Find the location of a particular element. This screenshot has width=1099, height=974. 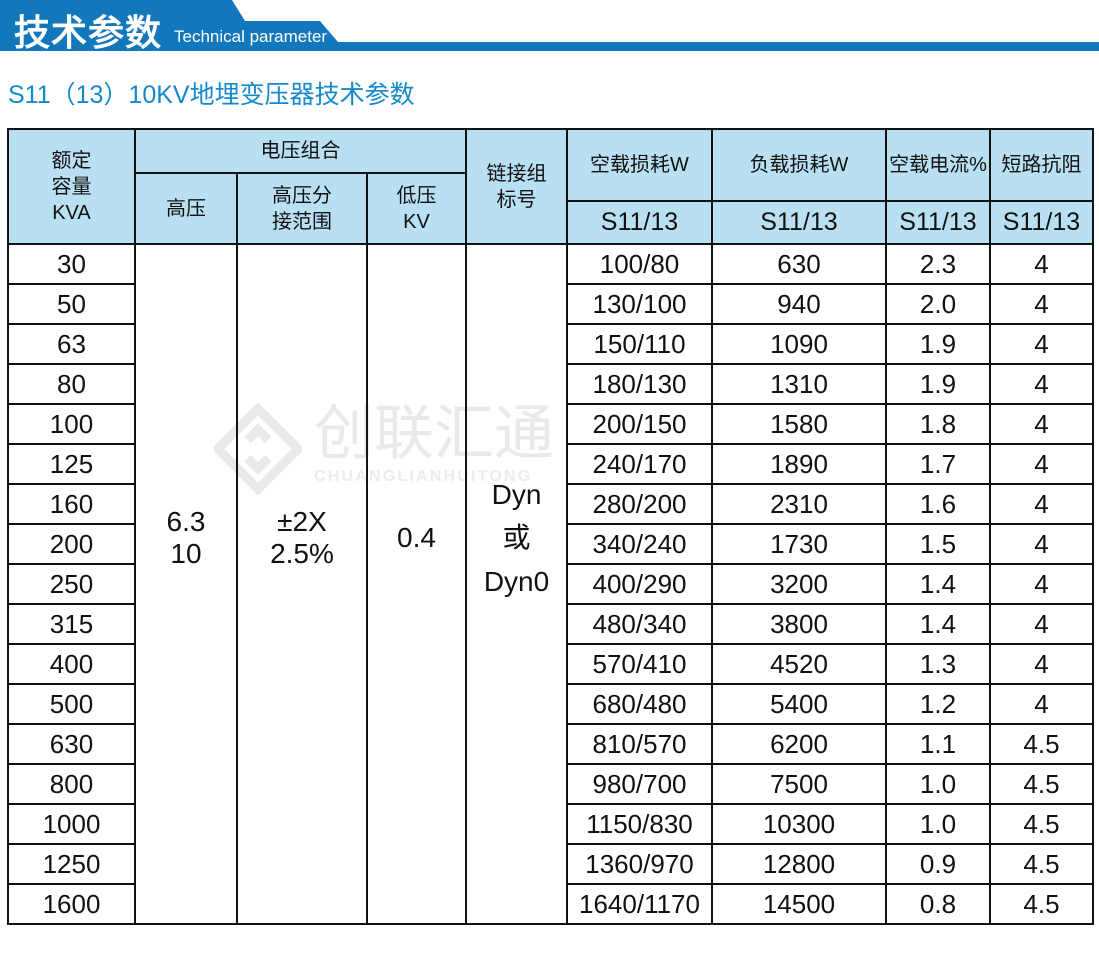

load-loss-cell: 3800 is located at coordinates (799, 624).